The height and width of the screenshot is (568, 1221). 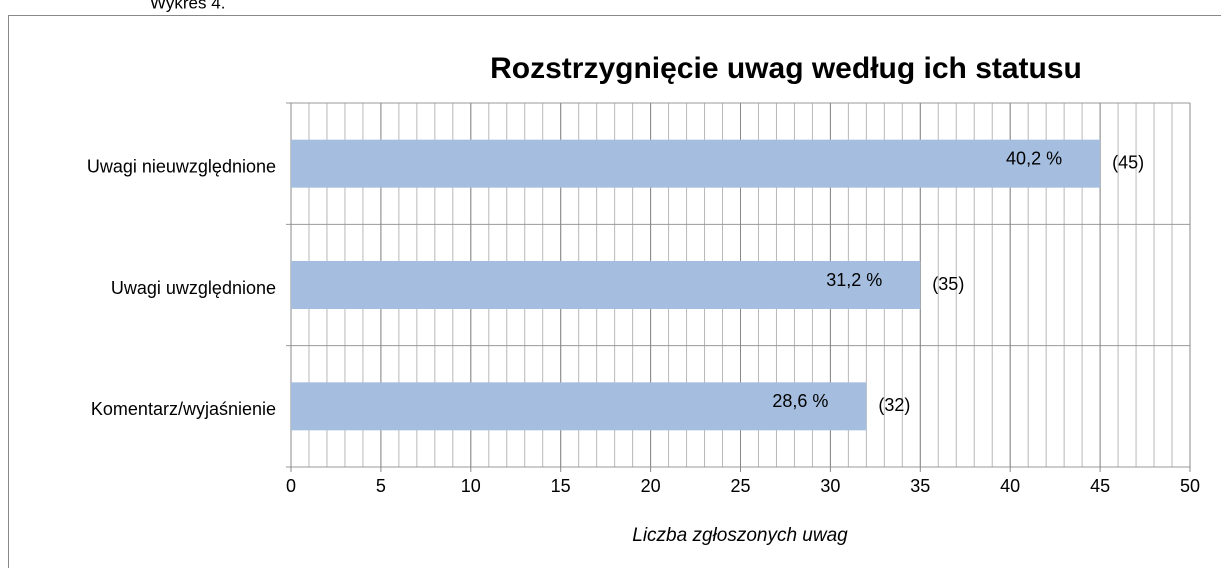 What do you see at coordinates (1190, 486) in the screenshot?
I see `x-tick-label: 50` at bounding box center [1190, 486].